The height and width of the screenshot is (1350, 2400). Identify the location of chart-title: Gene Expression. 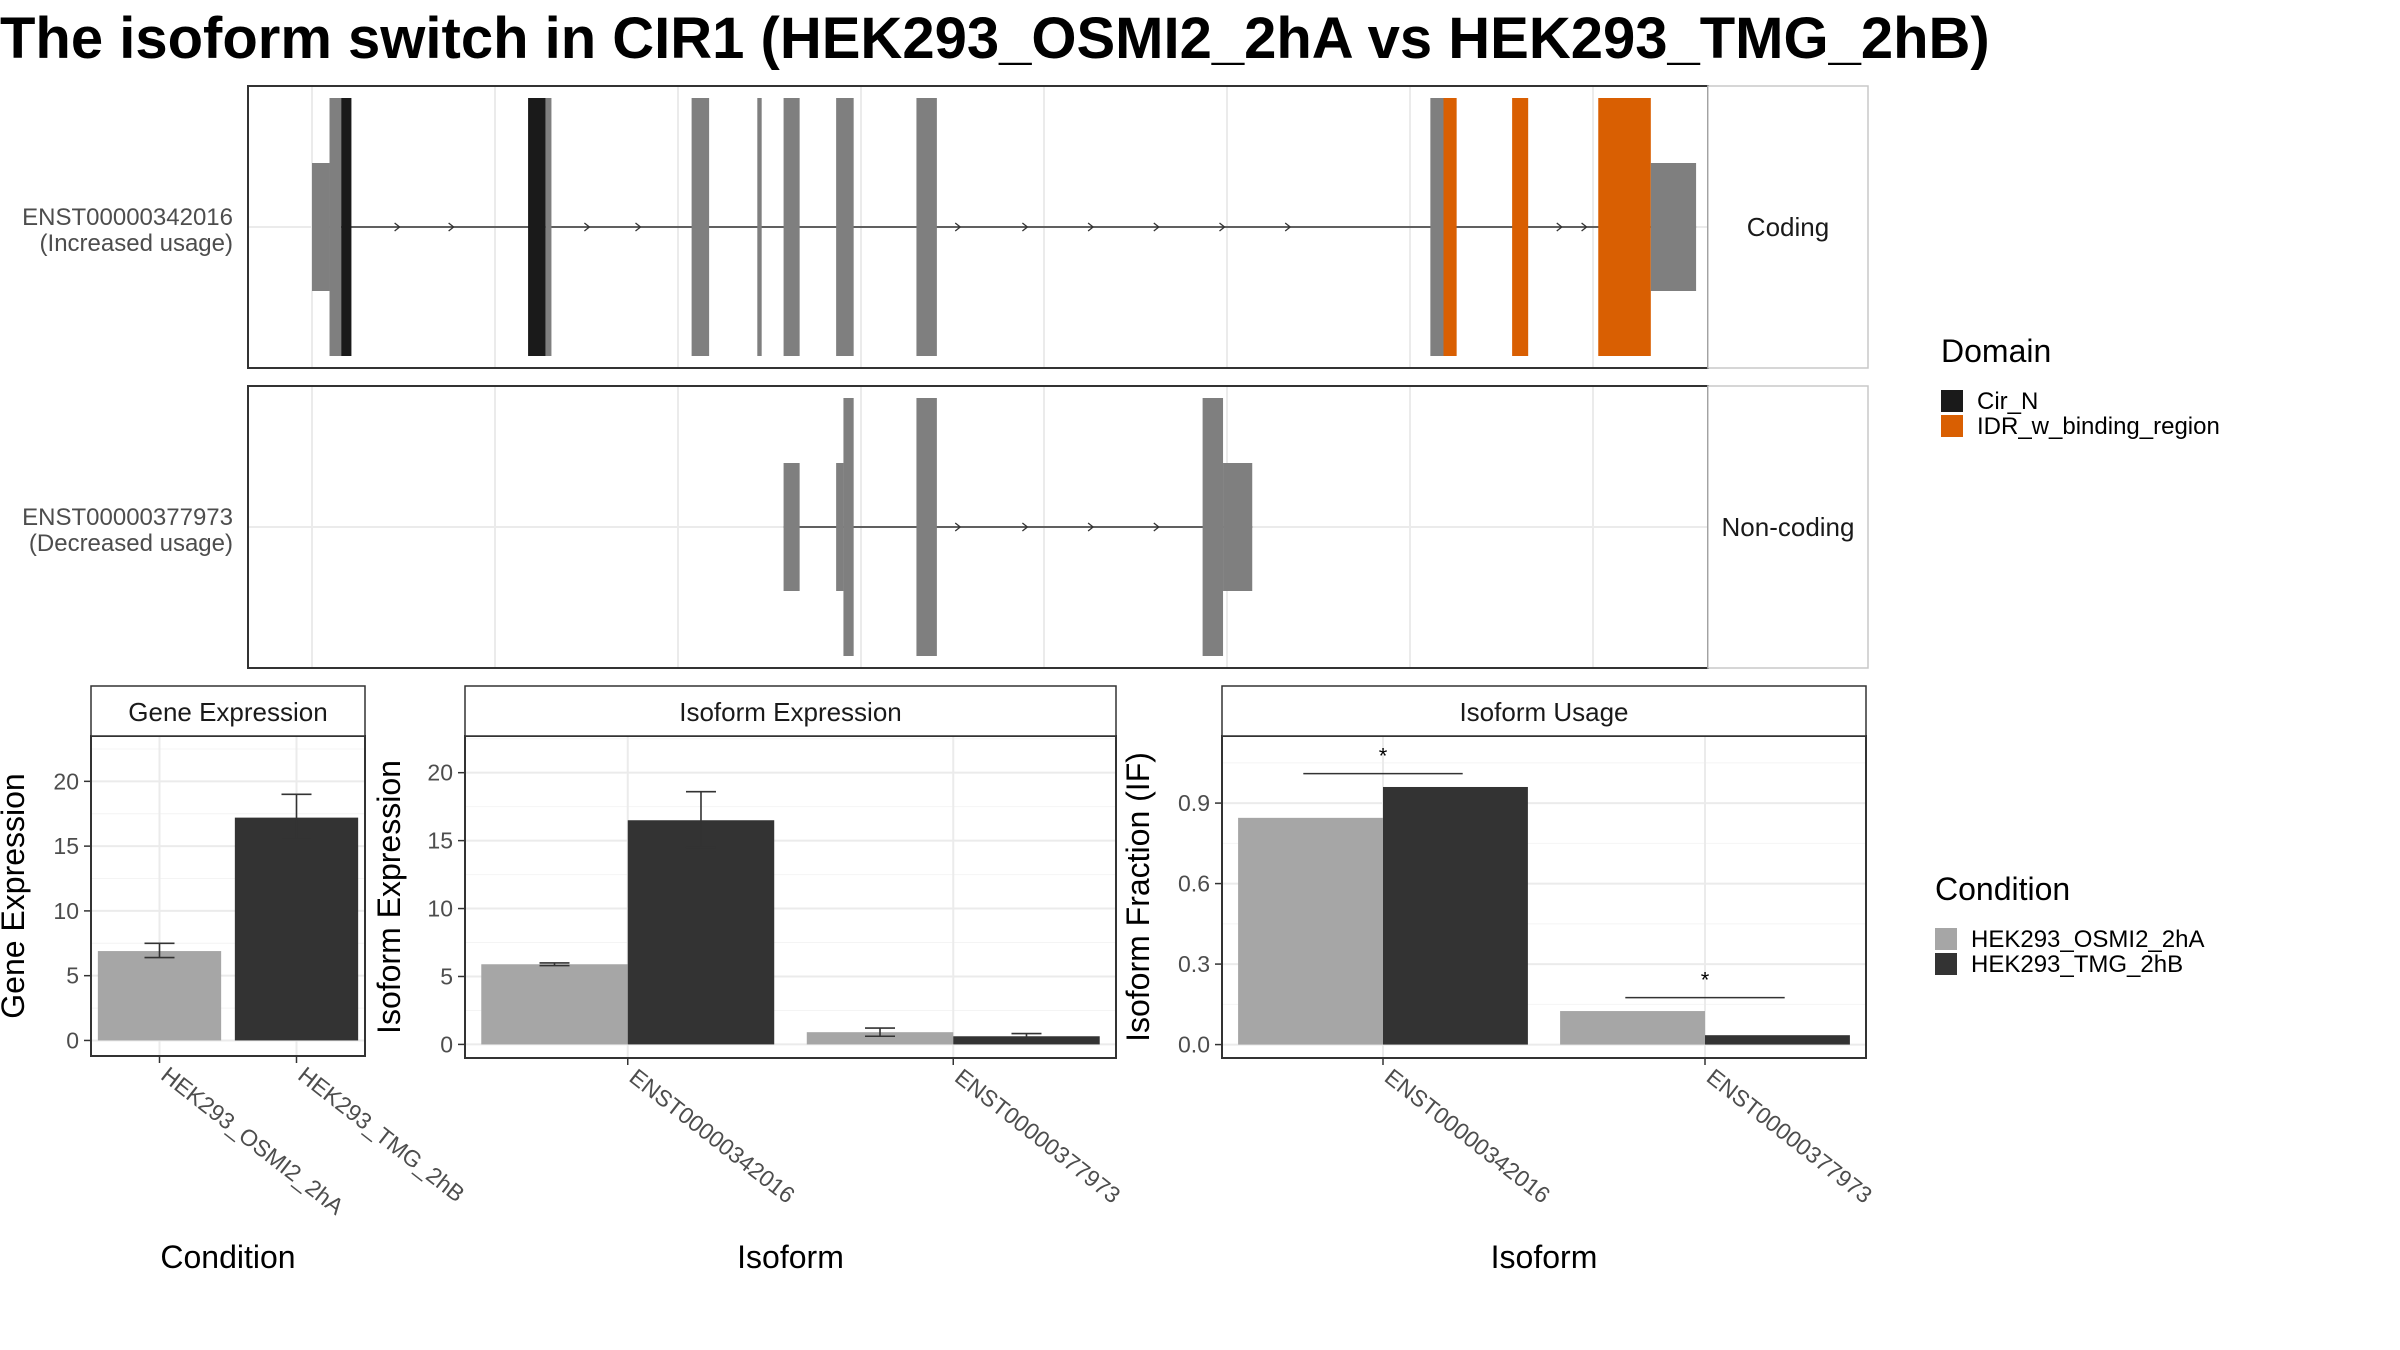
(227, 712).